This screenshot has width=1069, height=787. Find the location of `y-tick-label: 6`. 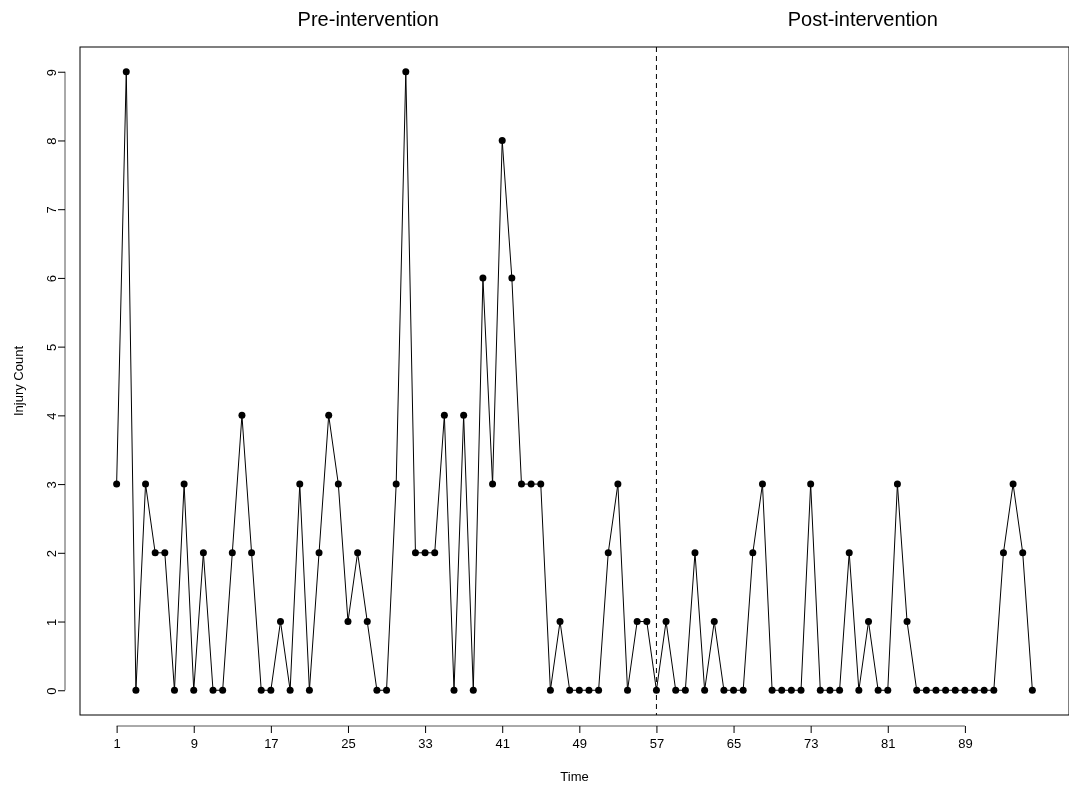

y-tick-label: 6 is located at coordinates (51, 279).